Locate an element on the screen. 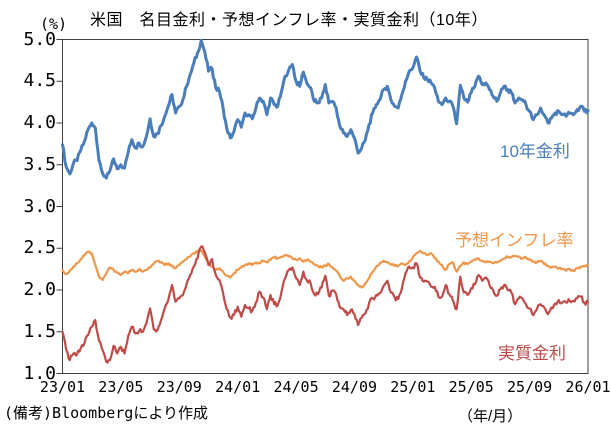 The image size is (611, 442). x-tick-label: 23/09 is located at coordinates (179, 387).